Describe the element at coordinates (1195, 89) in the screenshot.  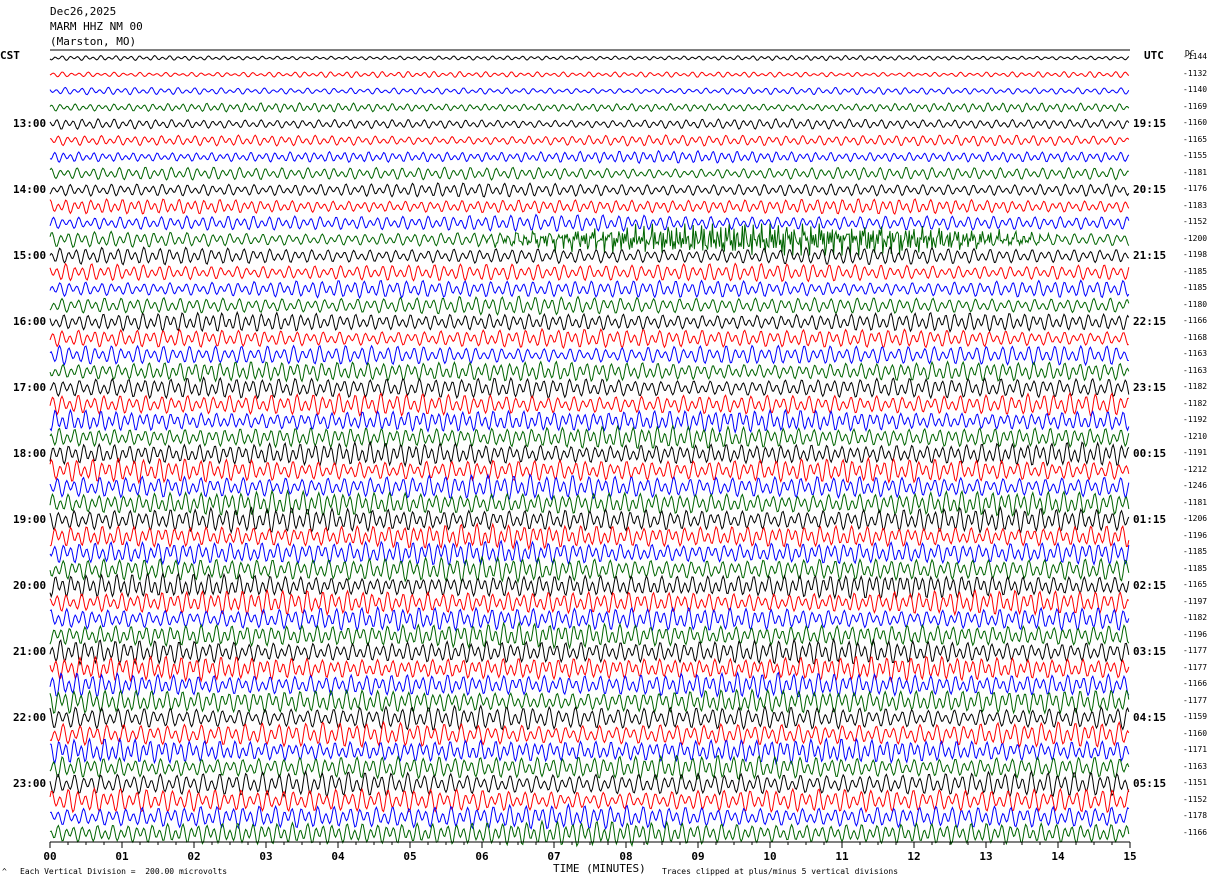
I see `dc-offset-value: -1140` at that location.